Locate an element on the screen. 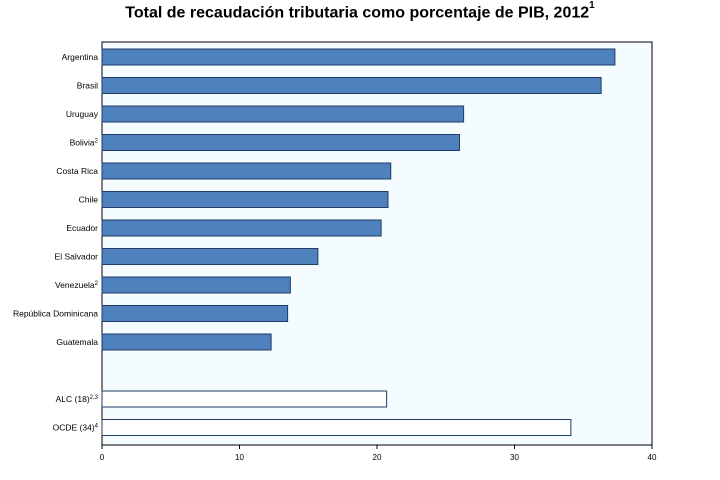 This screenshot has width=720, height=480. x-axis: 0 10 20 30 40 is located at coordinates (378, 453).